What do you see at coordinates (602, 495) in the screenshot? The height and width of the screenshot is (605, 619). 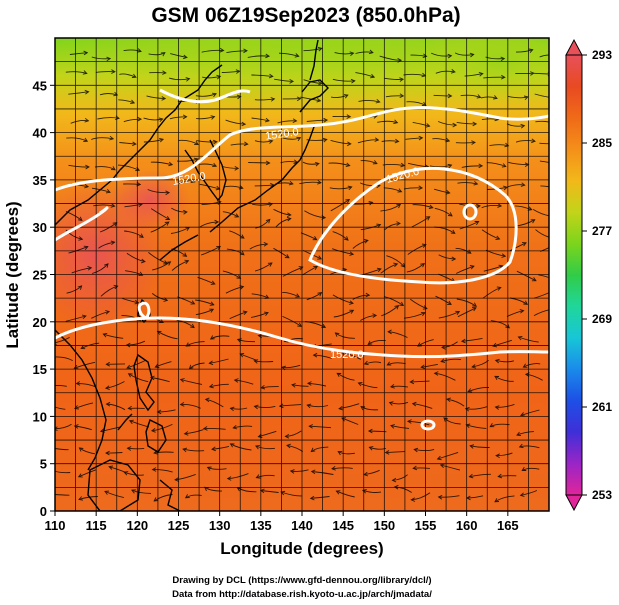 I see `colorbar-tick-label: 253` at bounding box center [602, 495].